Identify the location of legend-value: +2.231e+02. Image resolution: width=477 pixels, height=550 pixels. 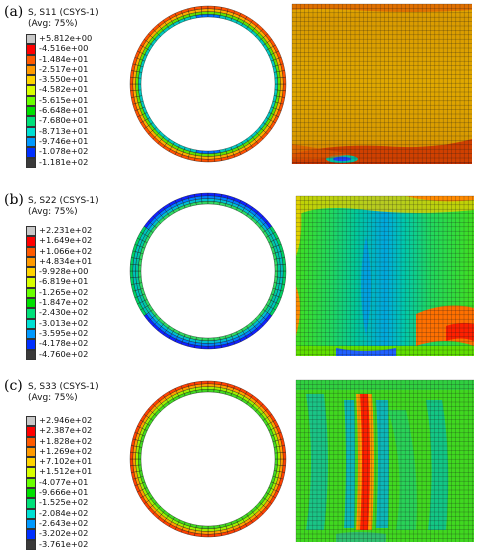
(66, 230).